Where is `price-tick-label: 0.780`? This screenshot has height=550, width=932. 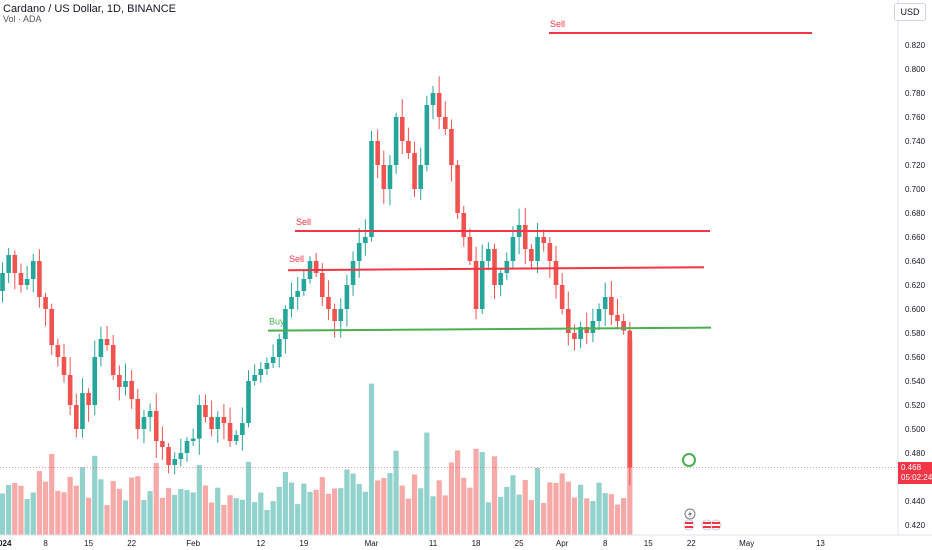 price-tick-label: 0.780 is located at coordinates (915, 93).